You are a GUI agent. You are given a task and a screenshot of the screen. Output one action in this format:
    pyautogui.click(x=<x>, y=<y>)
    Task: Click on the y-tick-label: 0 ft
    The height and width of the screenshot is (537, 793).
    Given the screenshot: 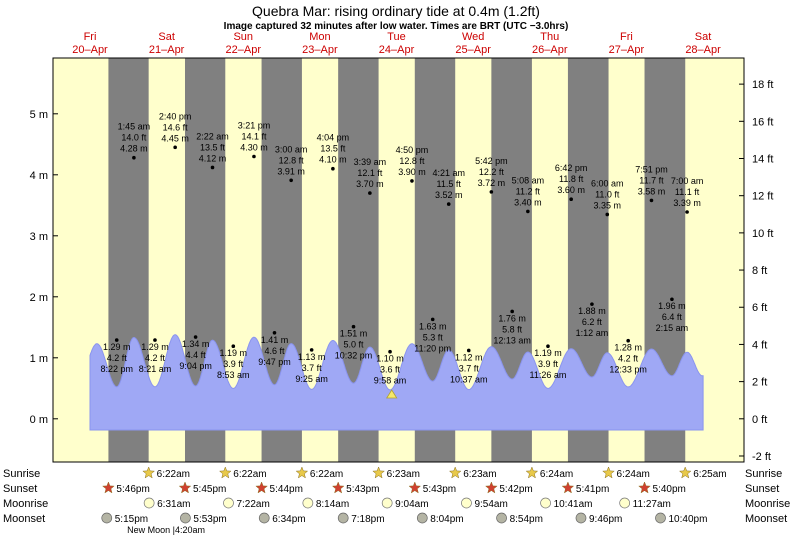 What is the action you would take?
    pyautogui.click(x=759, y=420)
    